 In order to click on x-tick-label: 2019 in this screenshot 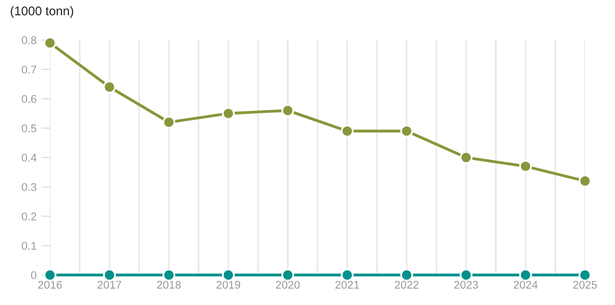, I will do `click(228, 284)`.